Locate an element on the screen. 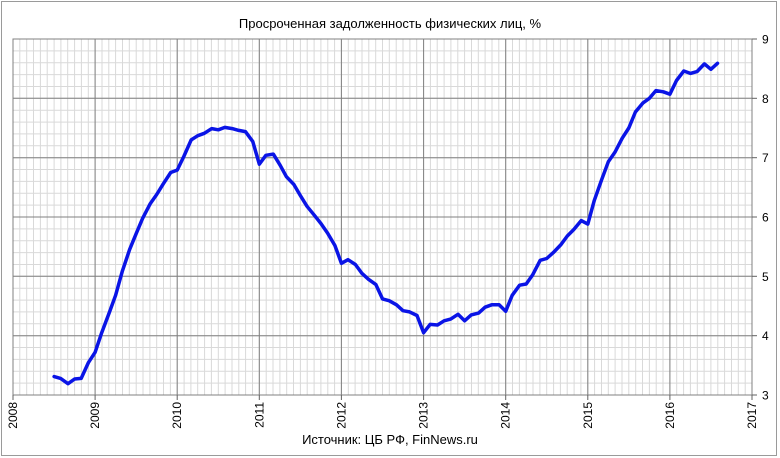 The width and height of the screenshot is (780, 458). x-tick-label: 2016 is located at coordinates (670, 415).